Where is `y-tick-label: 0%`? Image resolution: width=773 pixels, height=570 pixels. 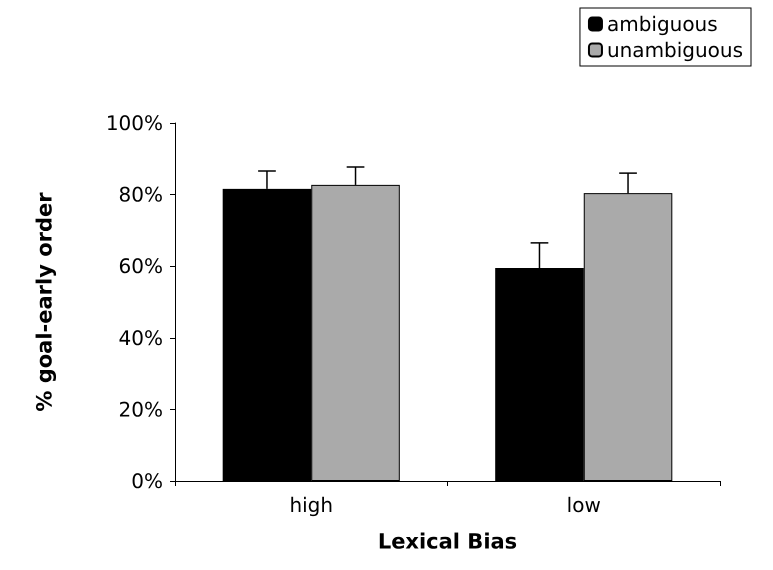 y-tick-label: 0% is located at coordinates (147, 481).